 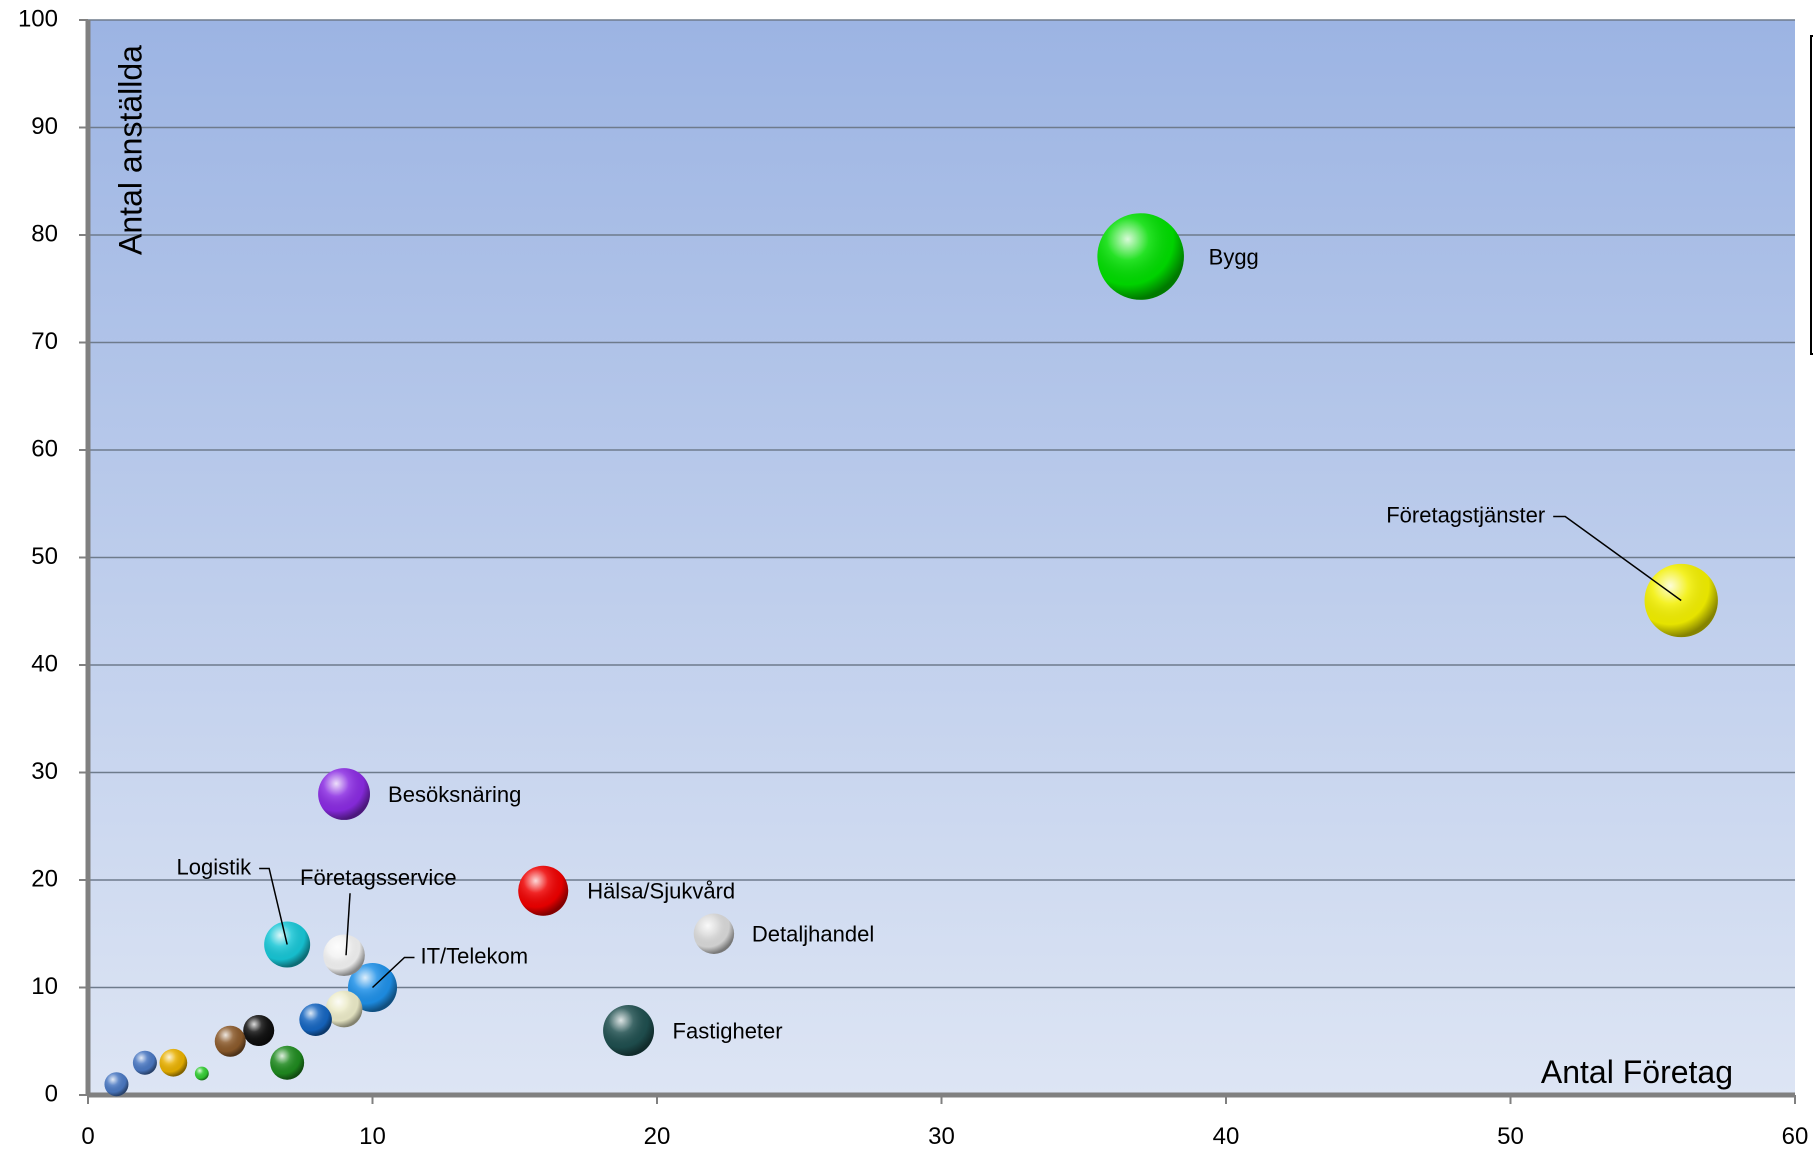 What do you see at coordinates (1510, 1136) in the screenshot?
I see `x-tick-label: 50` at bounding box center [1510, 1136].